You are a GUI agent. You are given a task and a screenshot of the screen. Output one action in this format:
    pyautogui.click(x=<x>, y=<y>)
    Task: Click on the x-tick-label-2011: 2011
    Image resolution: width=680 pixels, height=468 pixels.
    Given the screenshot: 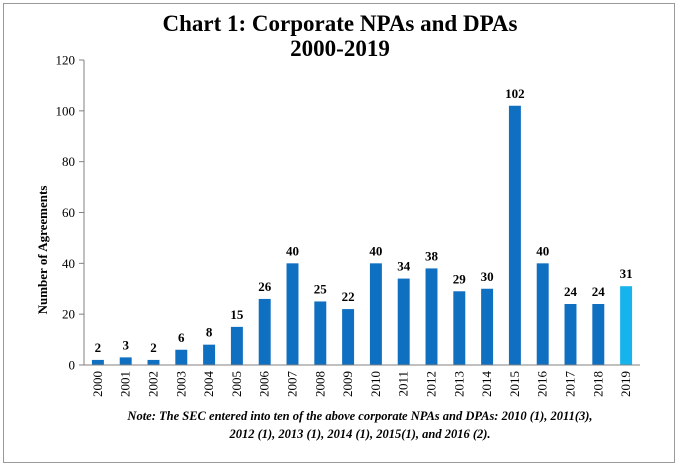 What is the action you would take?
    pyautogui.click(x=403, y=384)
    